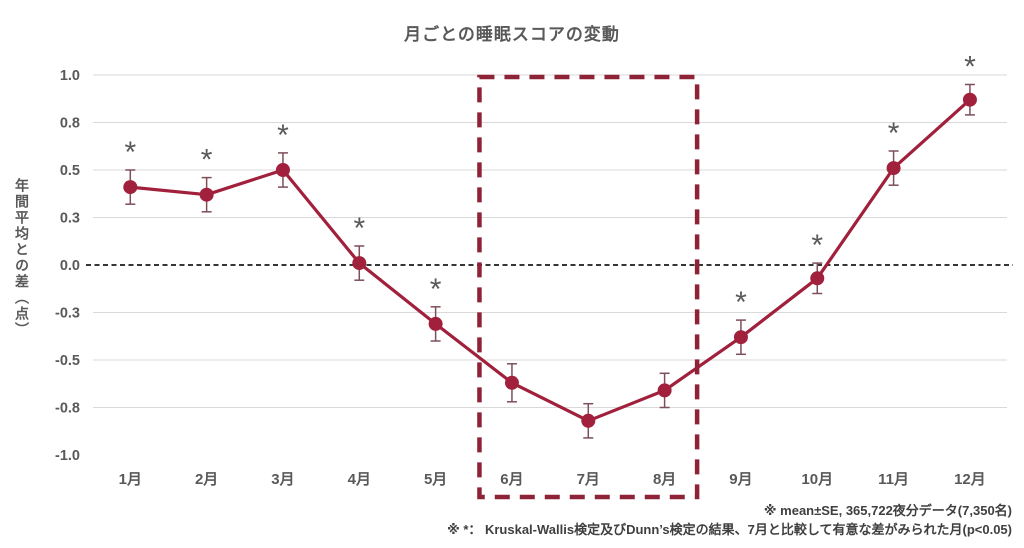 The image size is (1024, 548). What do you see at coordinates (70, 171) in the screenshot?
I see `y-tick-label: 0.5` at bounding box center [70, 171].